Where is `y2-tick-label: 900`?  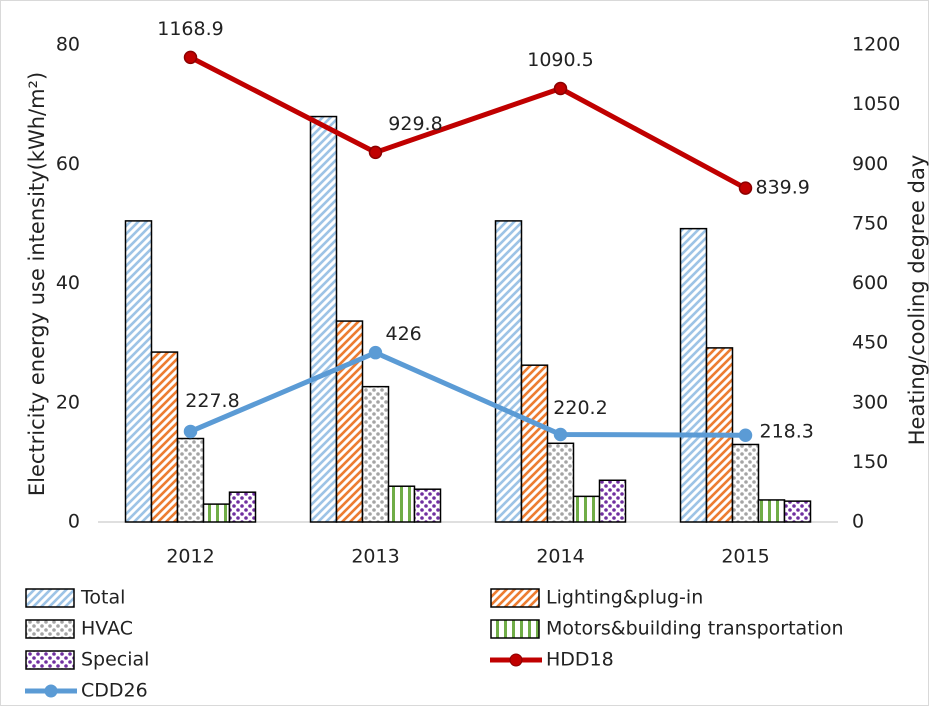
y2-tick-label: 900 is located at coordinates (870, 164).